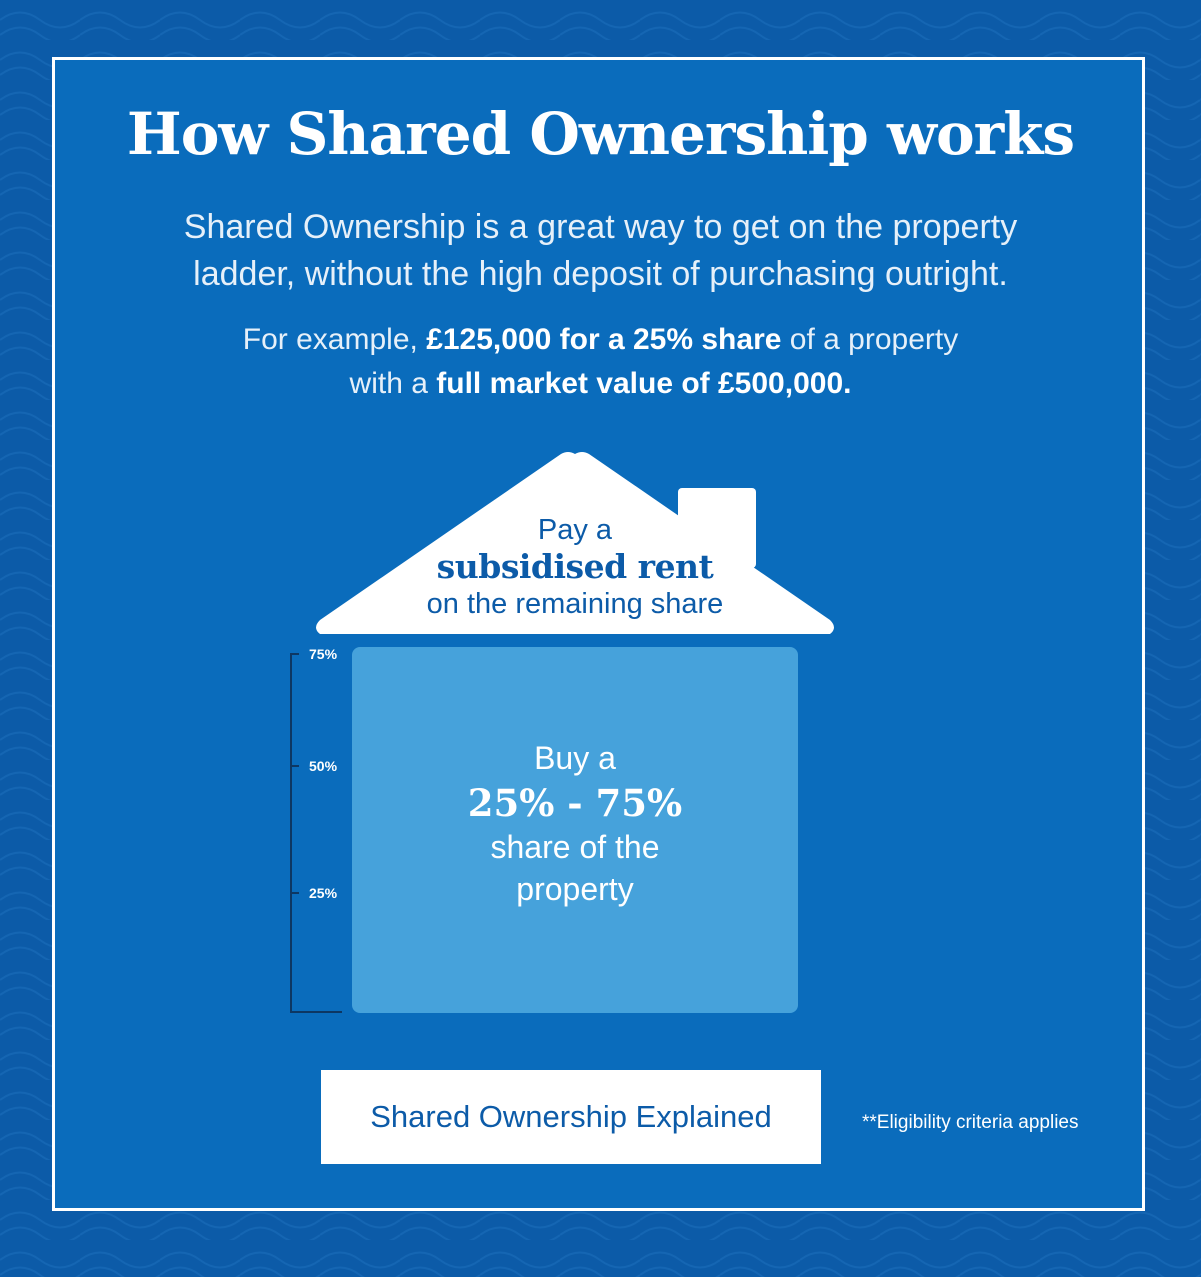 Image resolution: width=1201 pixels, height=1277 pixels. I want to click on page-title: How Shared Ownership works, so click(600, 134).